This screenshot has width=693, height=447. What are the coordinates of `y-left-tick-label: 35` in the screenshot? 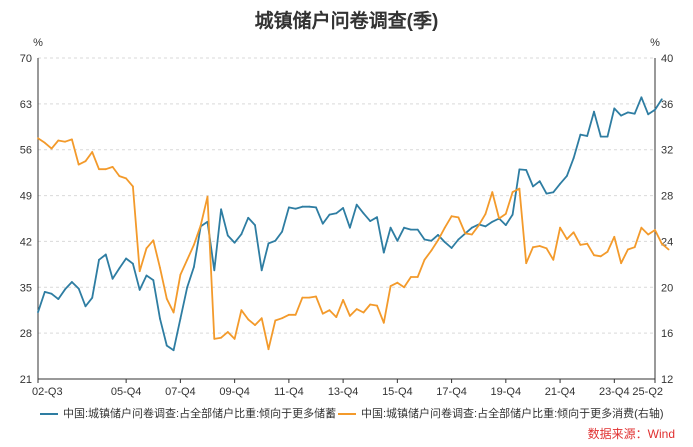 It's located at (26, 288).